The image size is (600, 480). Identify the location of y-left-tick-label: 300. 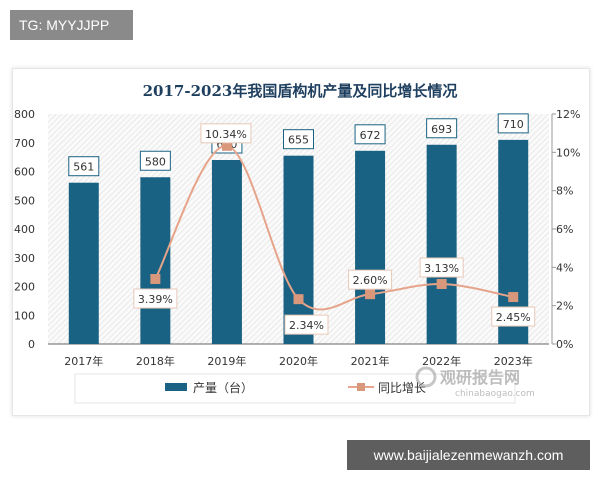
(24, 258).